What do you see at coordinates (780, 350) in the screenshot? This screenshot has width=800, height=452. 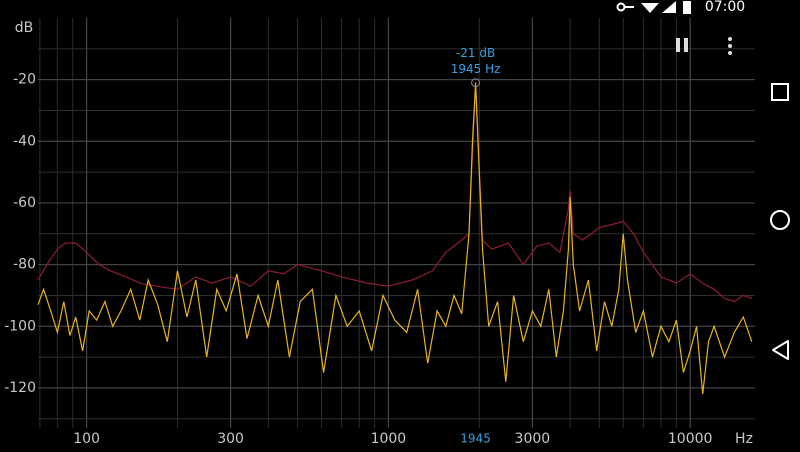 I see `back-button` at bounding box center [780, 350].